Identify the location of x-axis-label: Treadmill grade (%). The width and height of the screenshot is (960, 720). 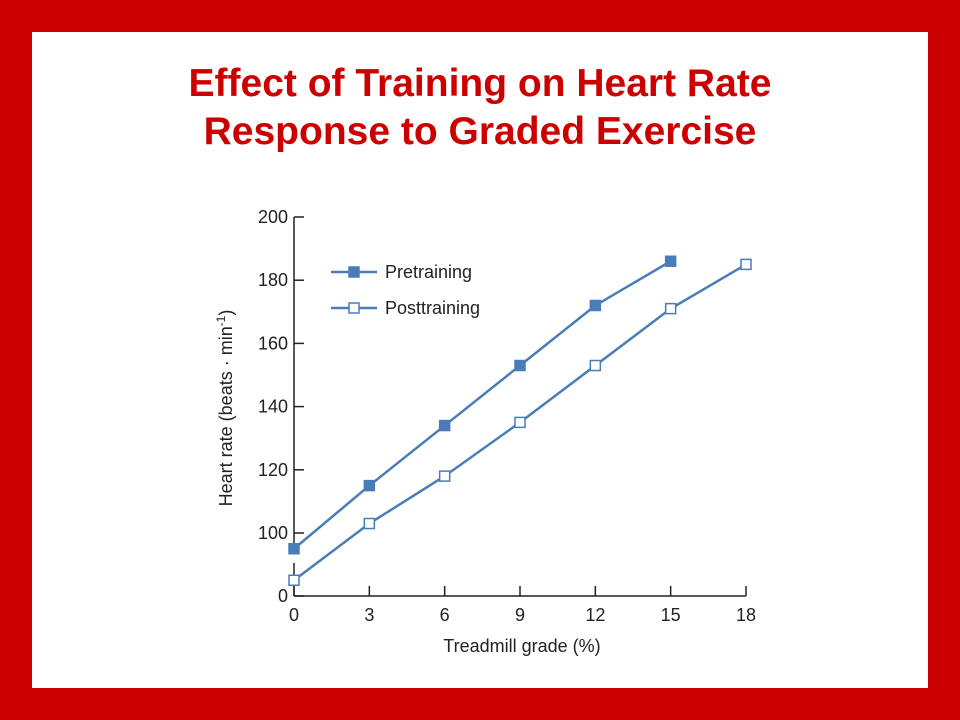
(521, 646).